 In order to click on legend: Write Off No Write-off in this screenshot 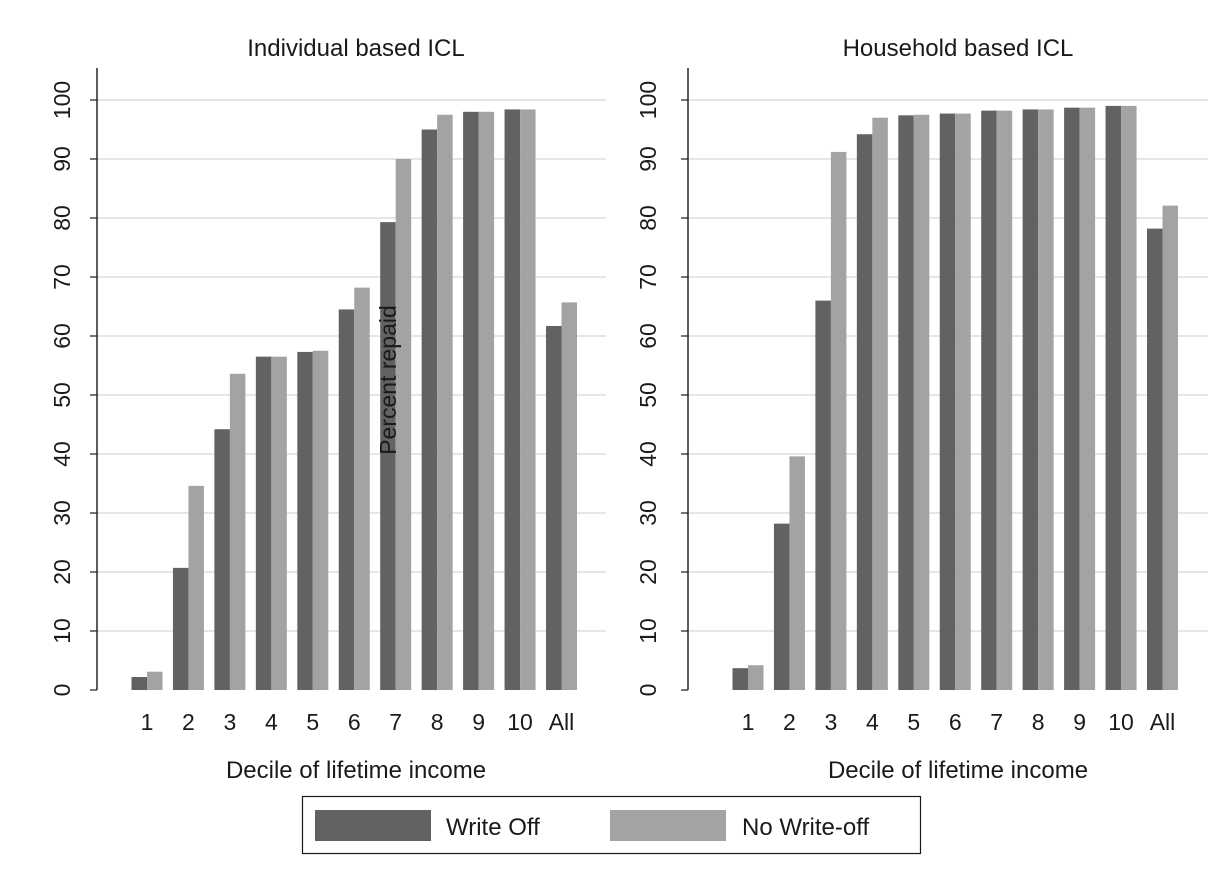, I will do `click(611, 825)`.